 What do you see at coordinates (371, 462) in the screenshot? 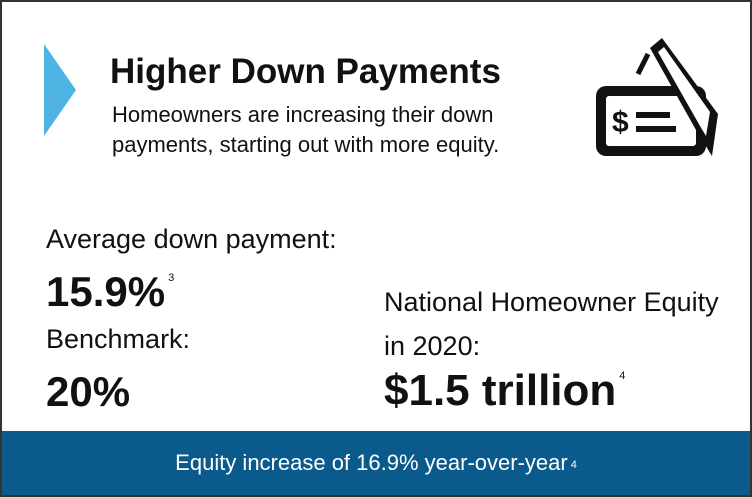
I see `footer-text: Equity increase of 16.9% year-over-year` at bounding box center [371, 462].